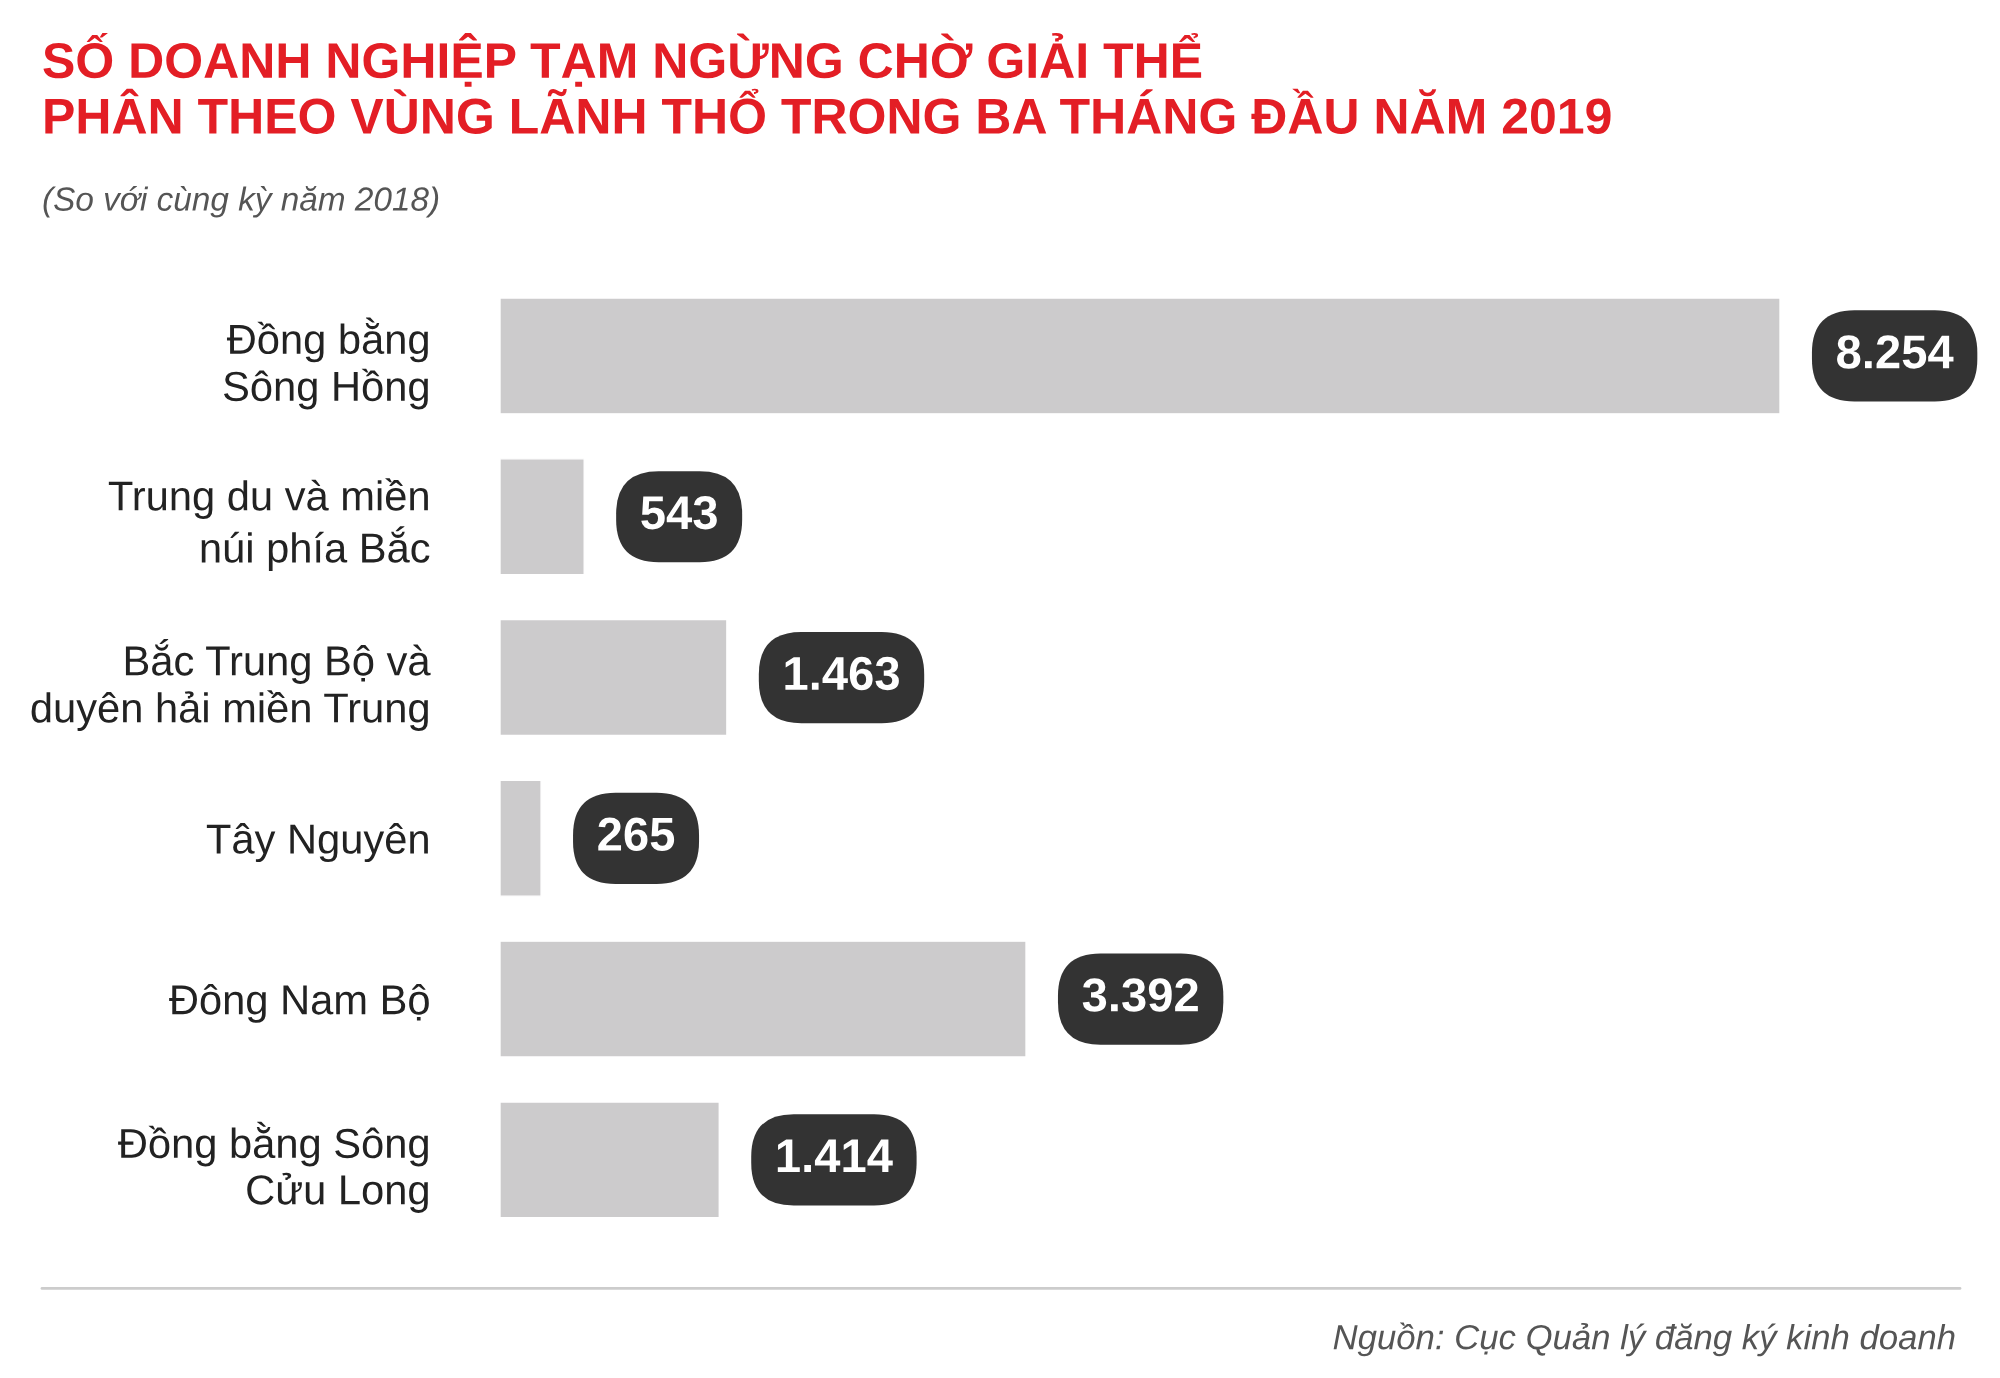 Image resolution: width=2000 pixels, height=1378 pixels. I want to click on chart-subtitle: (So với cùng kỳ năm 2018), so click(241, 202).